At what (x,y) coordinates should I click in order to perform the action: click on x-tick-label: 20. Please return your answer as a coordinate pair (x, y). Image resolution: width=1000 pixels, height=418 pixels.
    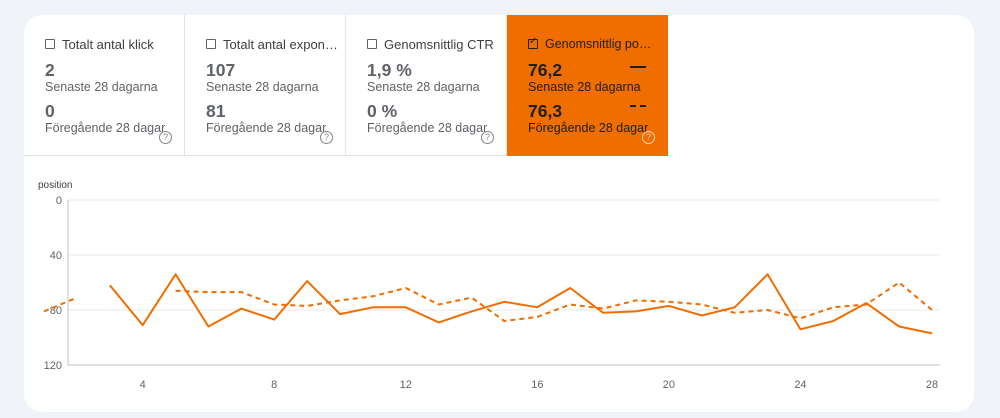
    Looking at the image, I should click on (669, 385).